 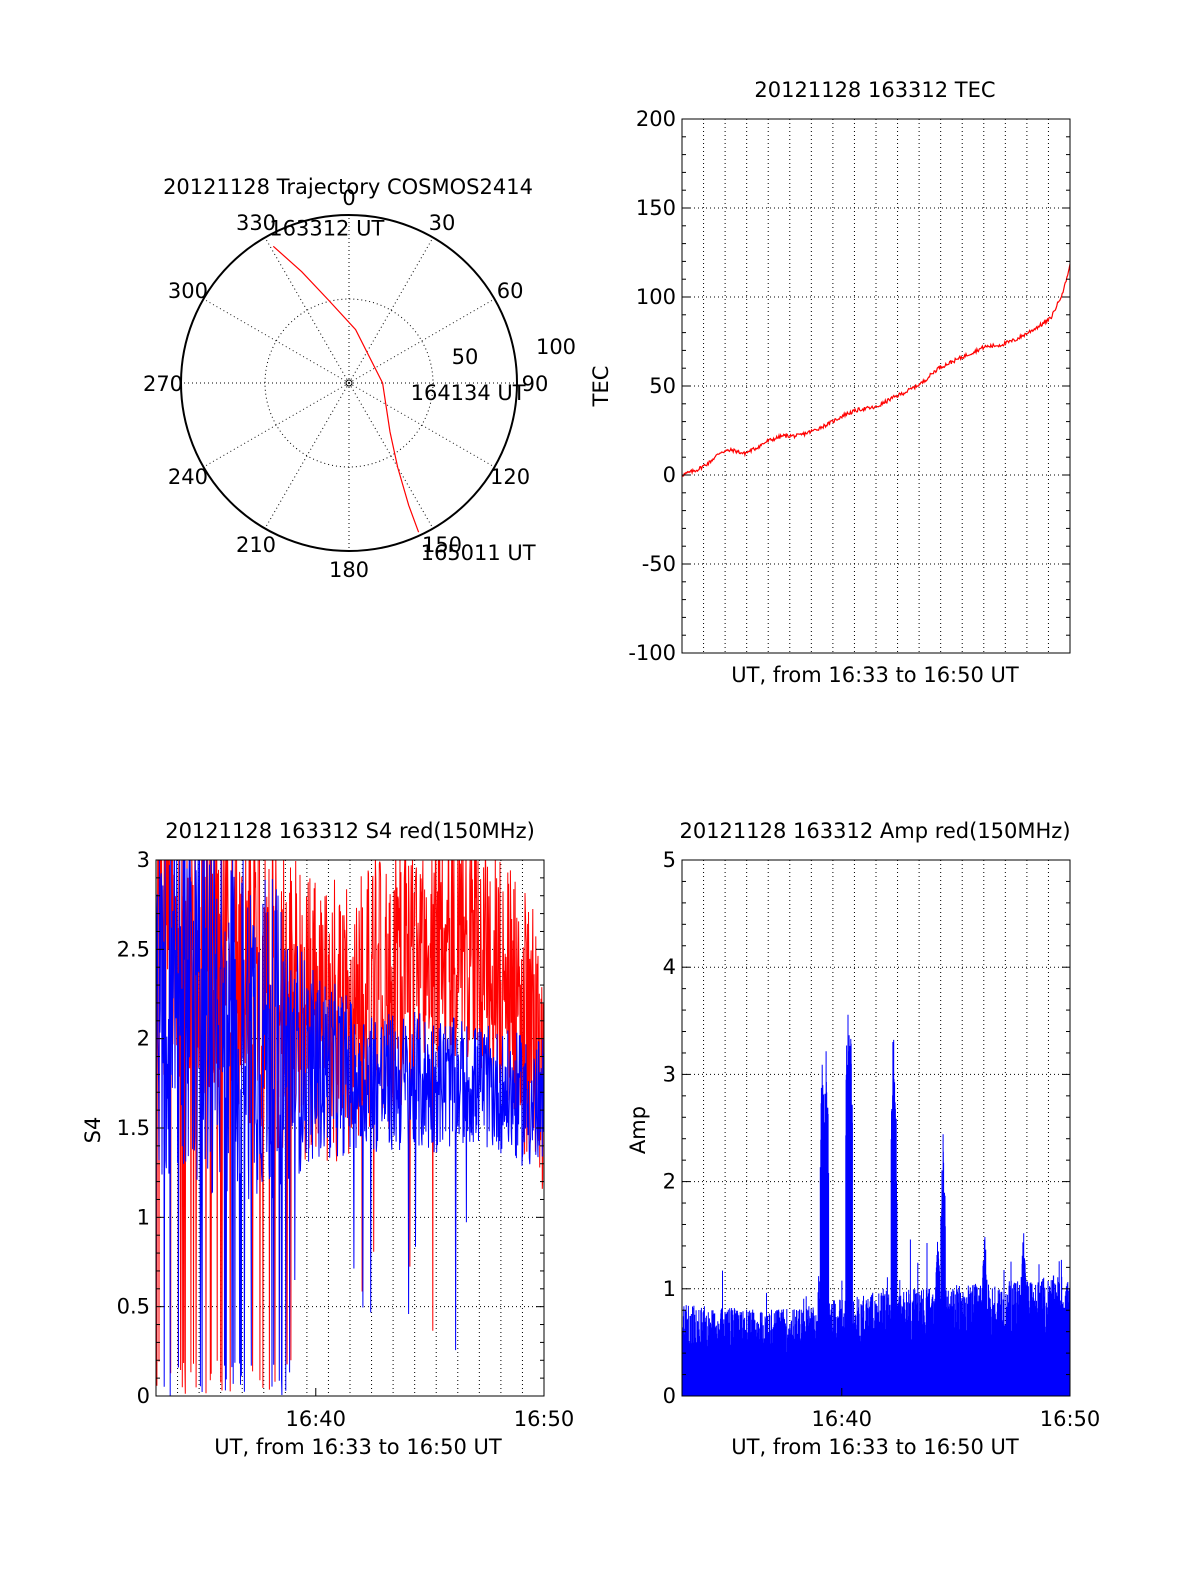 What do you see at coordinates (669, 1074) in the screenshot?
I see `amp-ytick-label-3: 3` at bounding box center [669, 1074].